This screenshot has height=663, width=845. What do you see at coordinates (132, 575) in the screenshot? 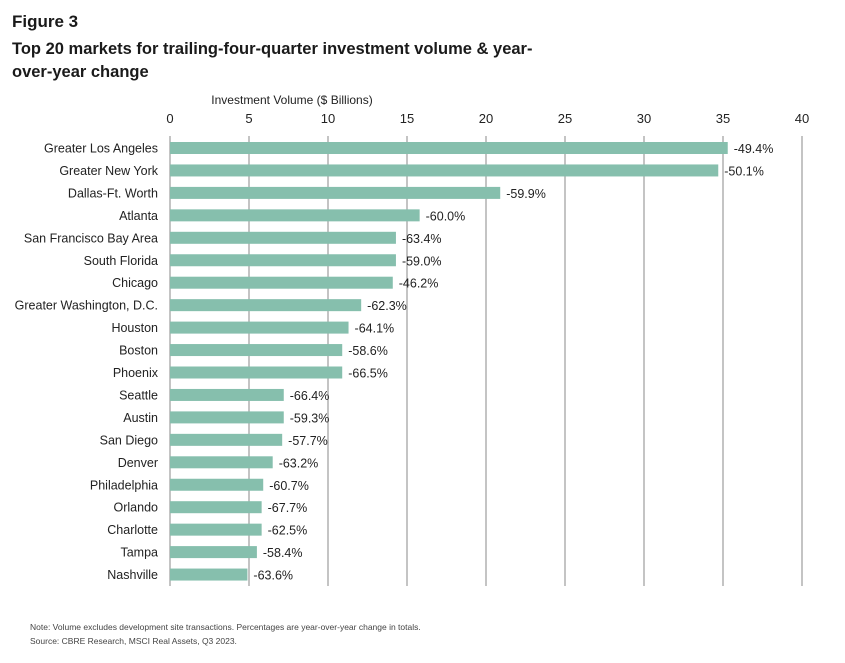
I see `category-label: Nashville` at bounding box center [132, 575].